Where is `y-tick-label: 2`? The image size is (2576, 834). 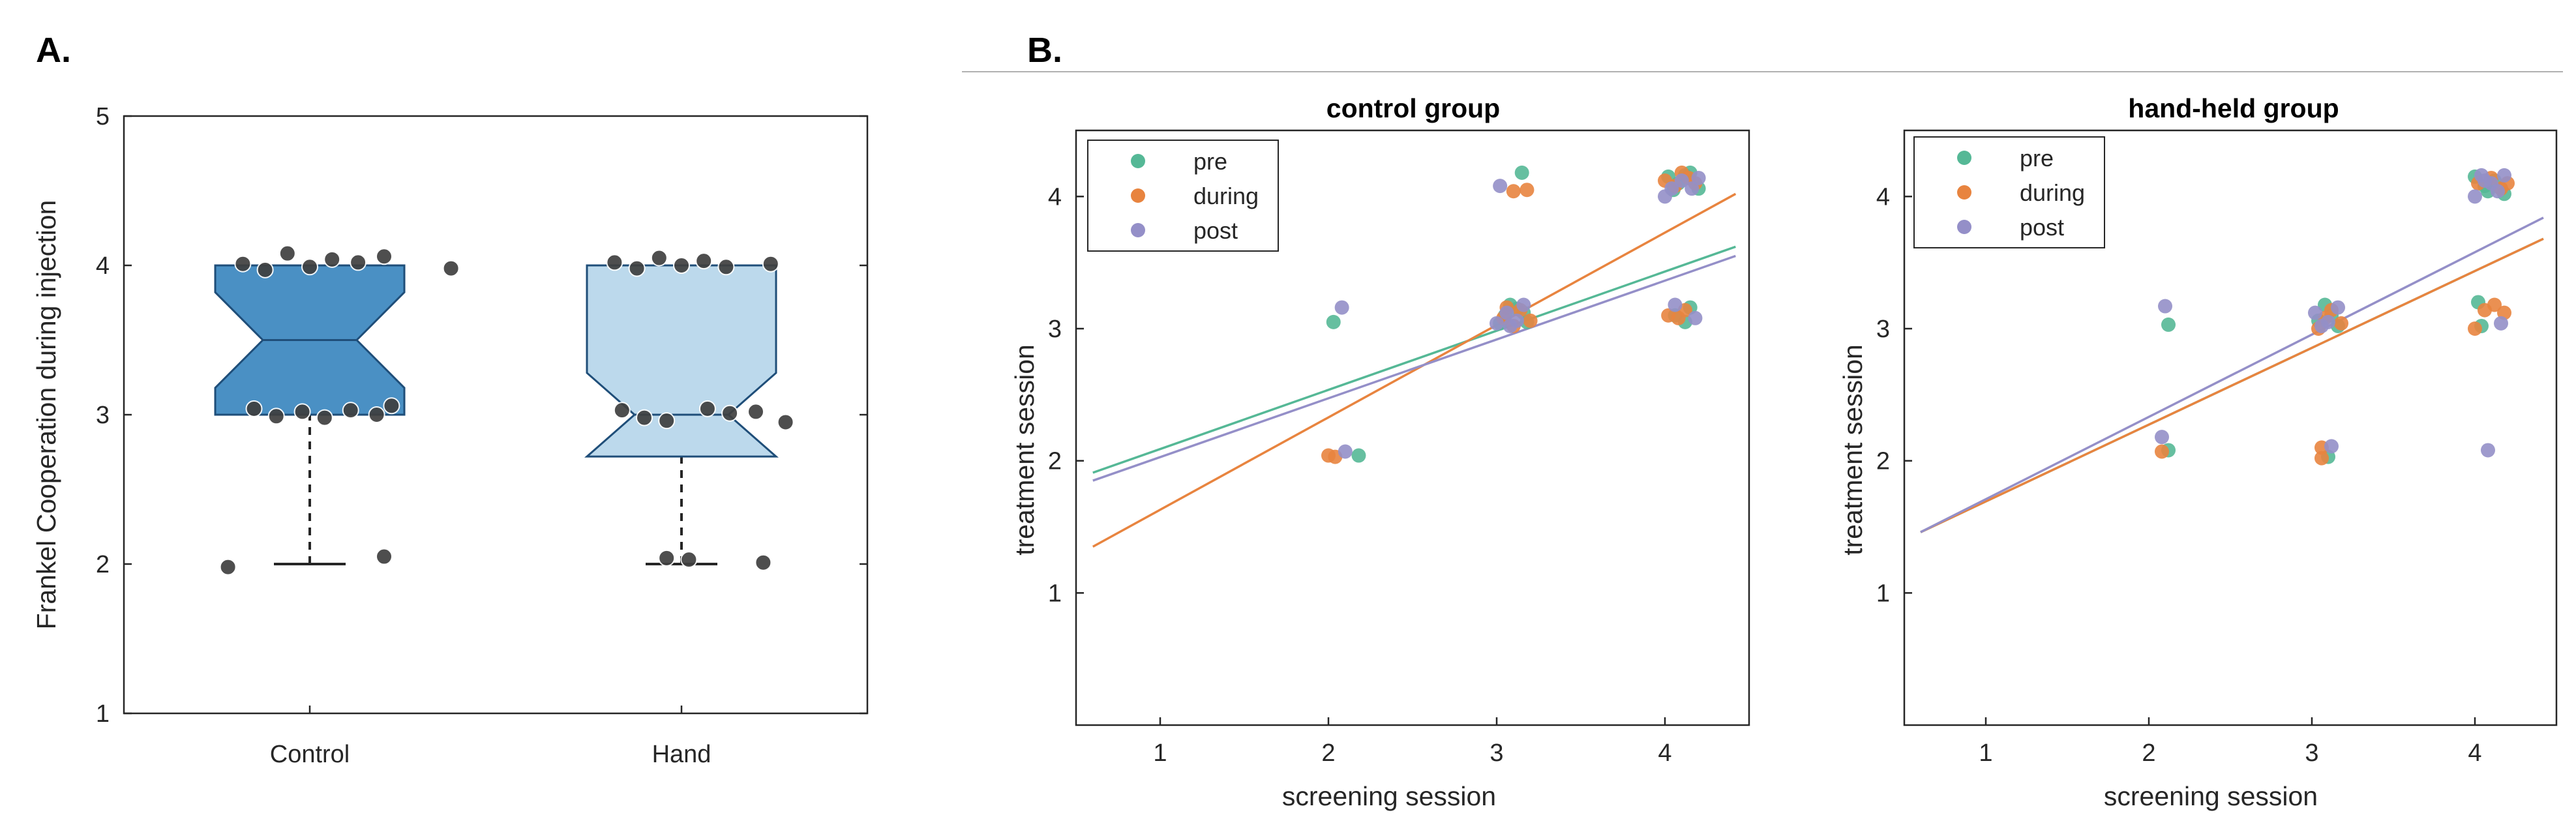
y-tick-label: 2 is located at coordinates (1883, 461).